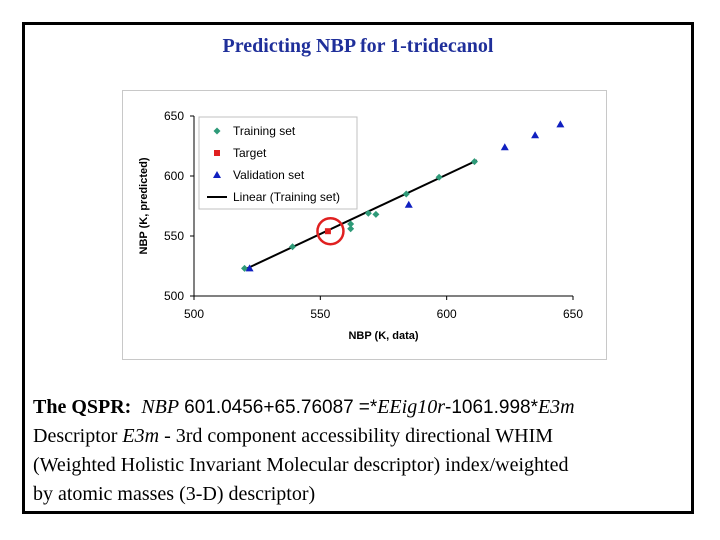 This screenshot has width=720, height=540. What do you see at coordinates (174, 116) in the screenshot?
I see `y-tick-label-3: 650` at bounding box center [174, 116].